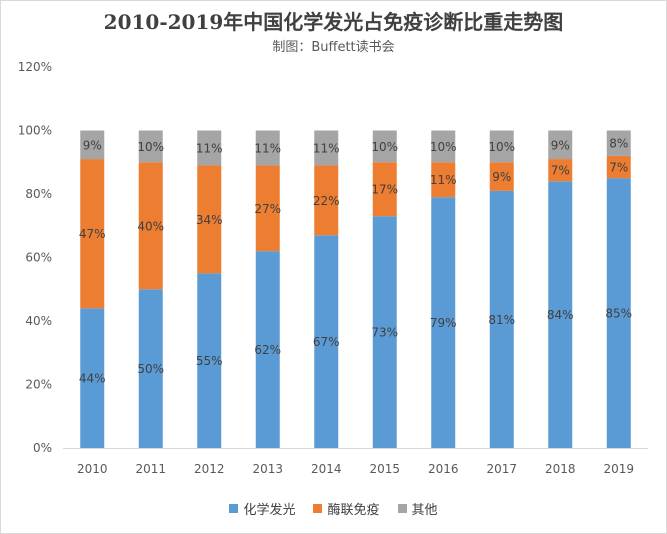  I want to click on data-label: 85%, so click(618, 314).